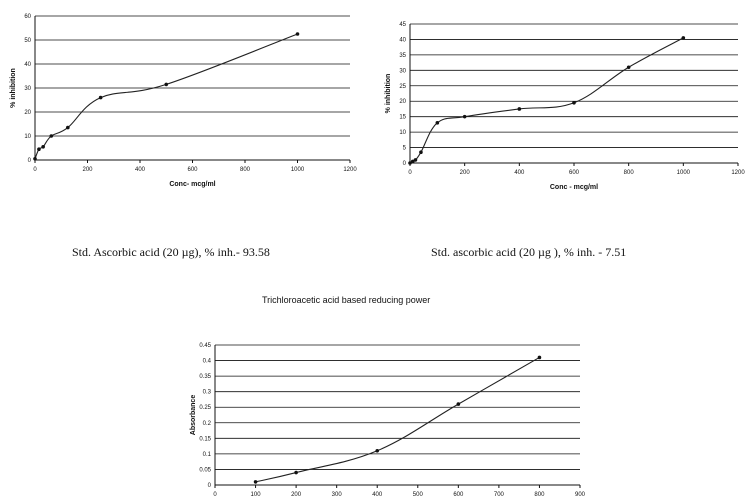 The height and width of the screenshot is (499, 750). I want to click on chart-3-xtick-label: 0, so click(215, 495).